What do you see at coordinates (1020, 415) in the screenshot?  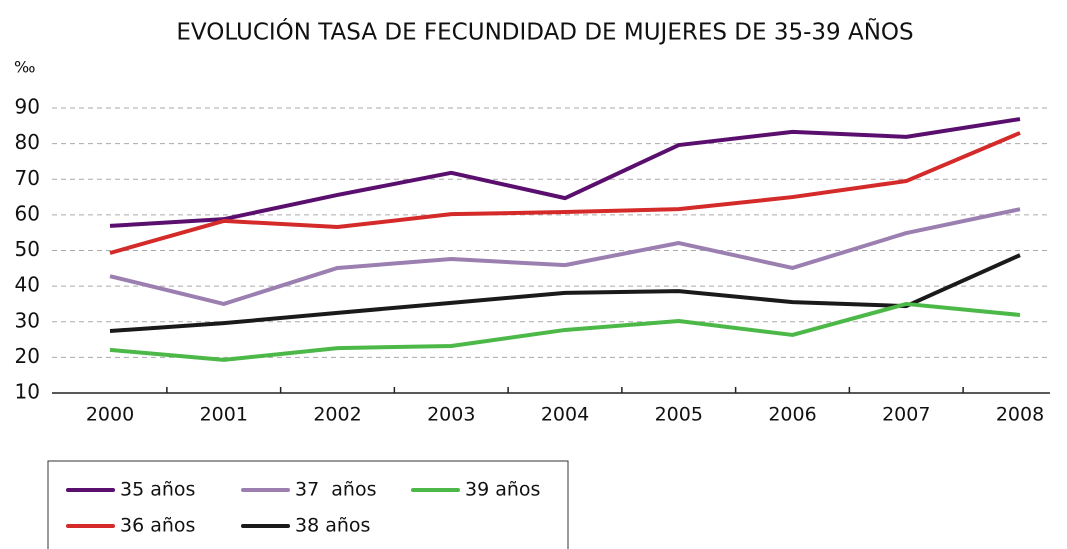 I see `x-tick-label: 2008` at bounding box center [1020, 415].